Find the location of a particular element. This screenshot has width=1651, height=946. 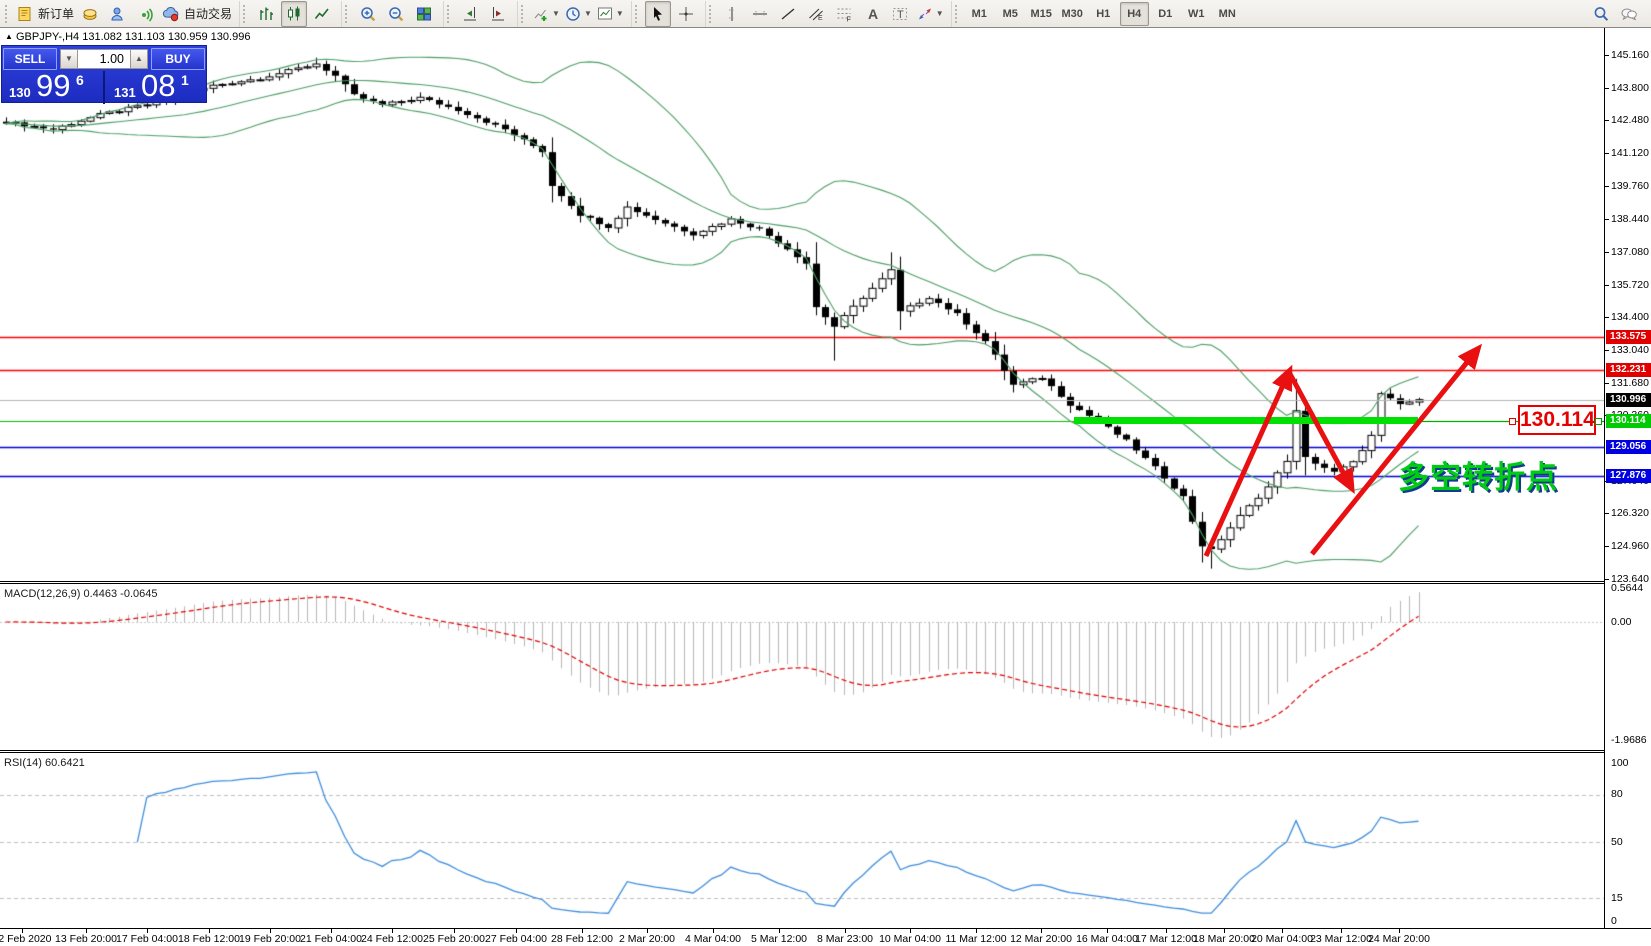

bar-chart-button is located at coordinates (266, 14).